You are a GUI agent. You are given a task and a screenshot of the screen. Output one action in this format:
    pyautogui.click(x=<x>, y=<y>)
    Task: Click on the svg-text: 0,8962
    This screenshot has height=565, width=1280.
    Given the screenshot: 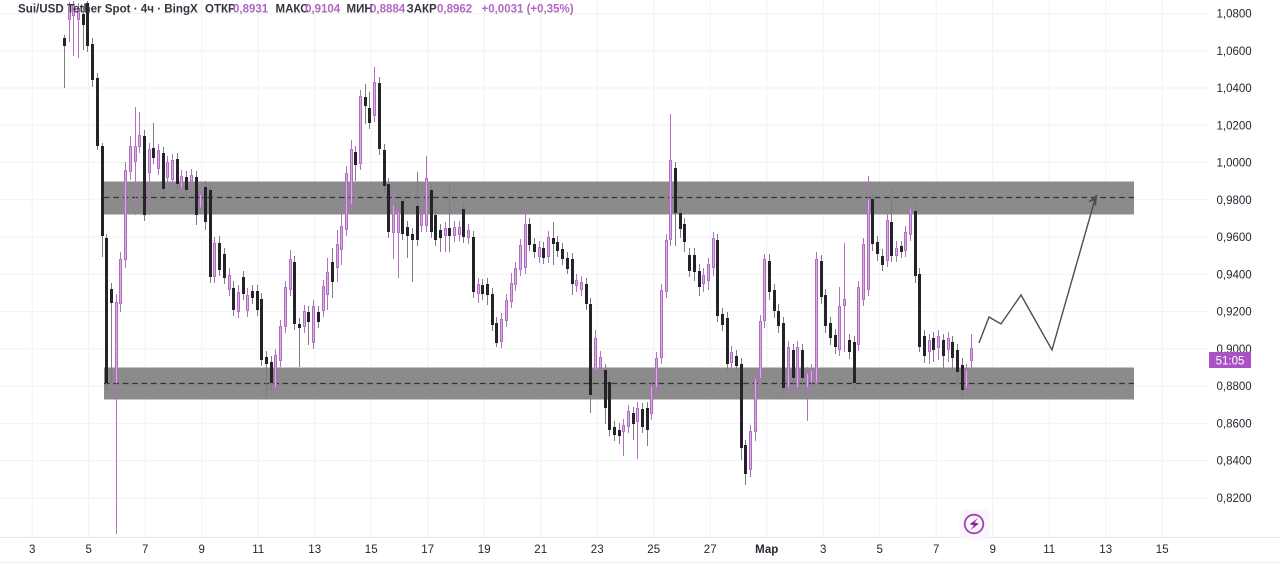 What is the action you would take?
    pyautogui.click(x=454, y=10)
    